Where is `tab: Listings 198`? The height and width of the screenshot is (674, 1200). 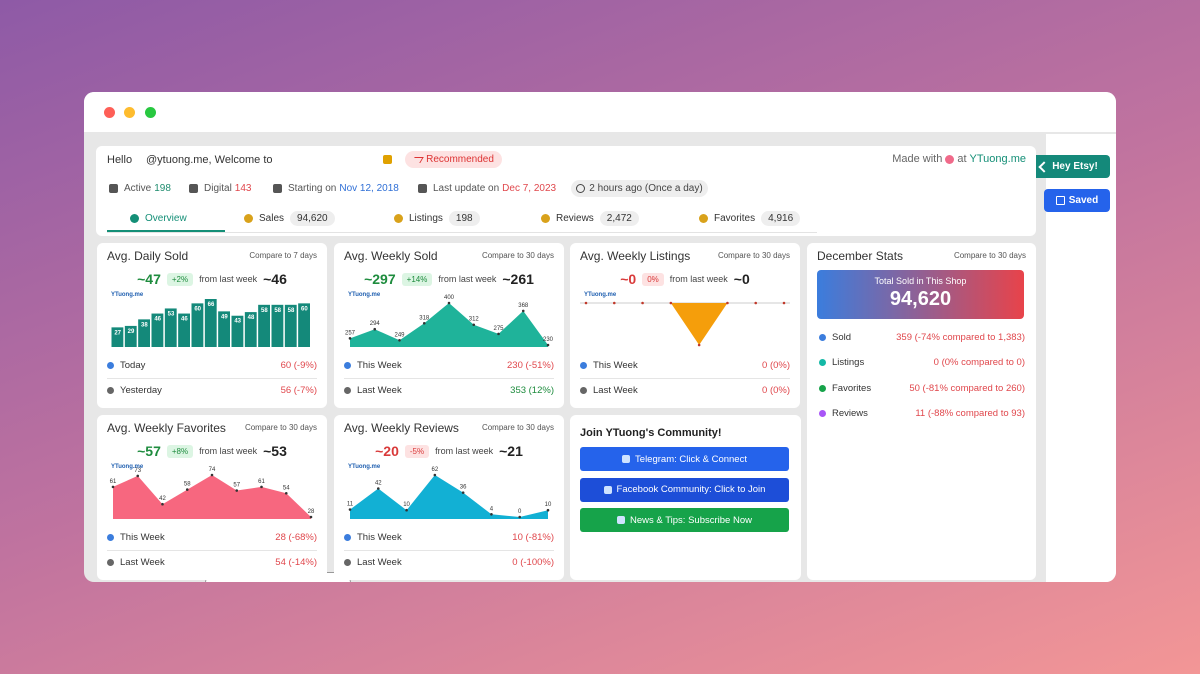
tab: Listings 198 is located at coordinates (437, 218).